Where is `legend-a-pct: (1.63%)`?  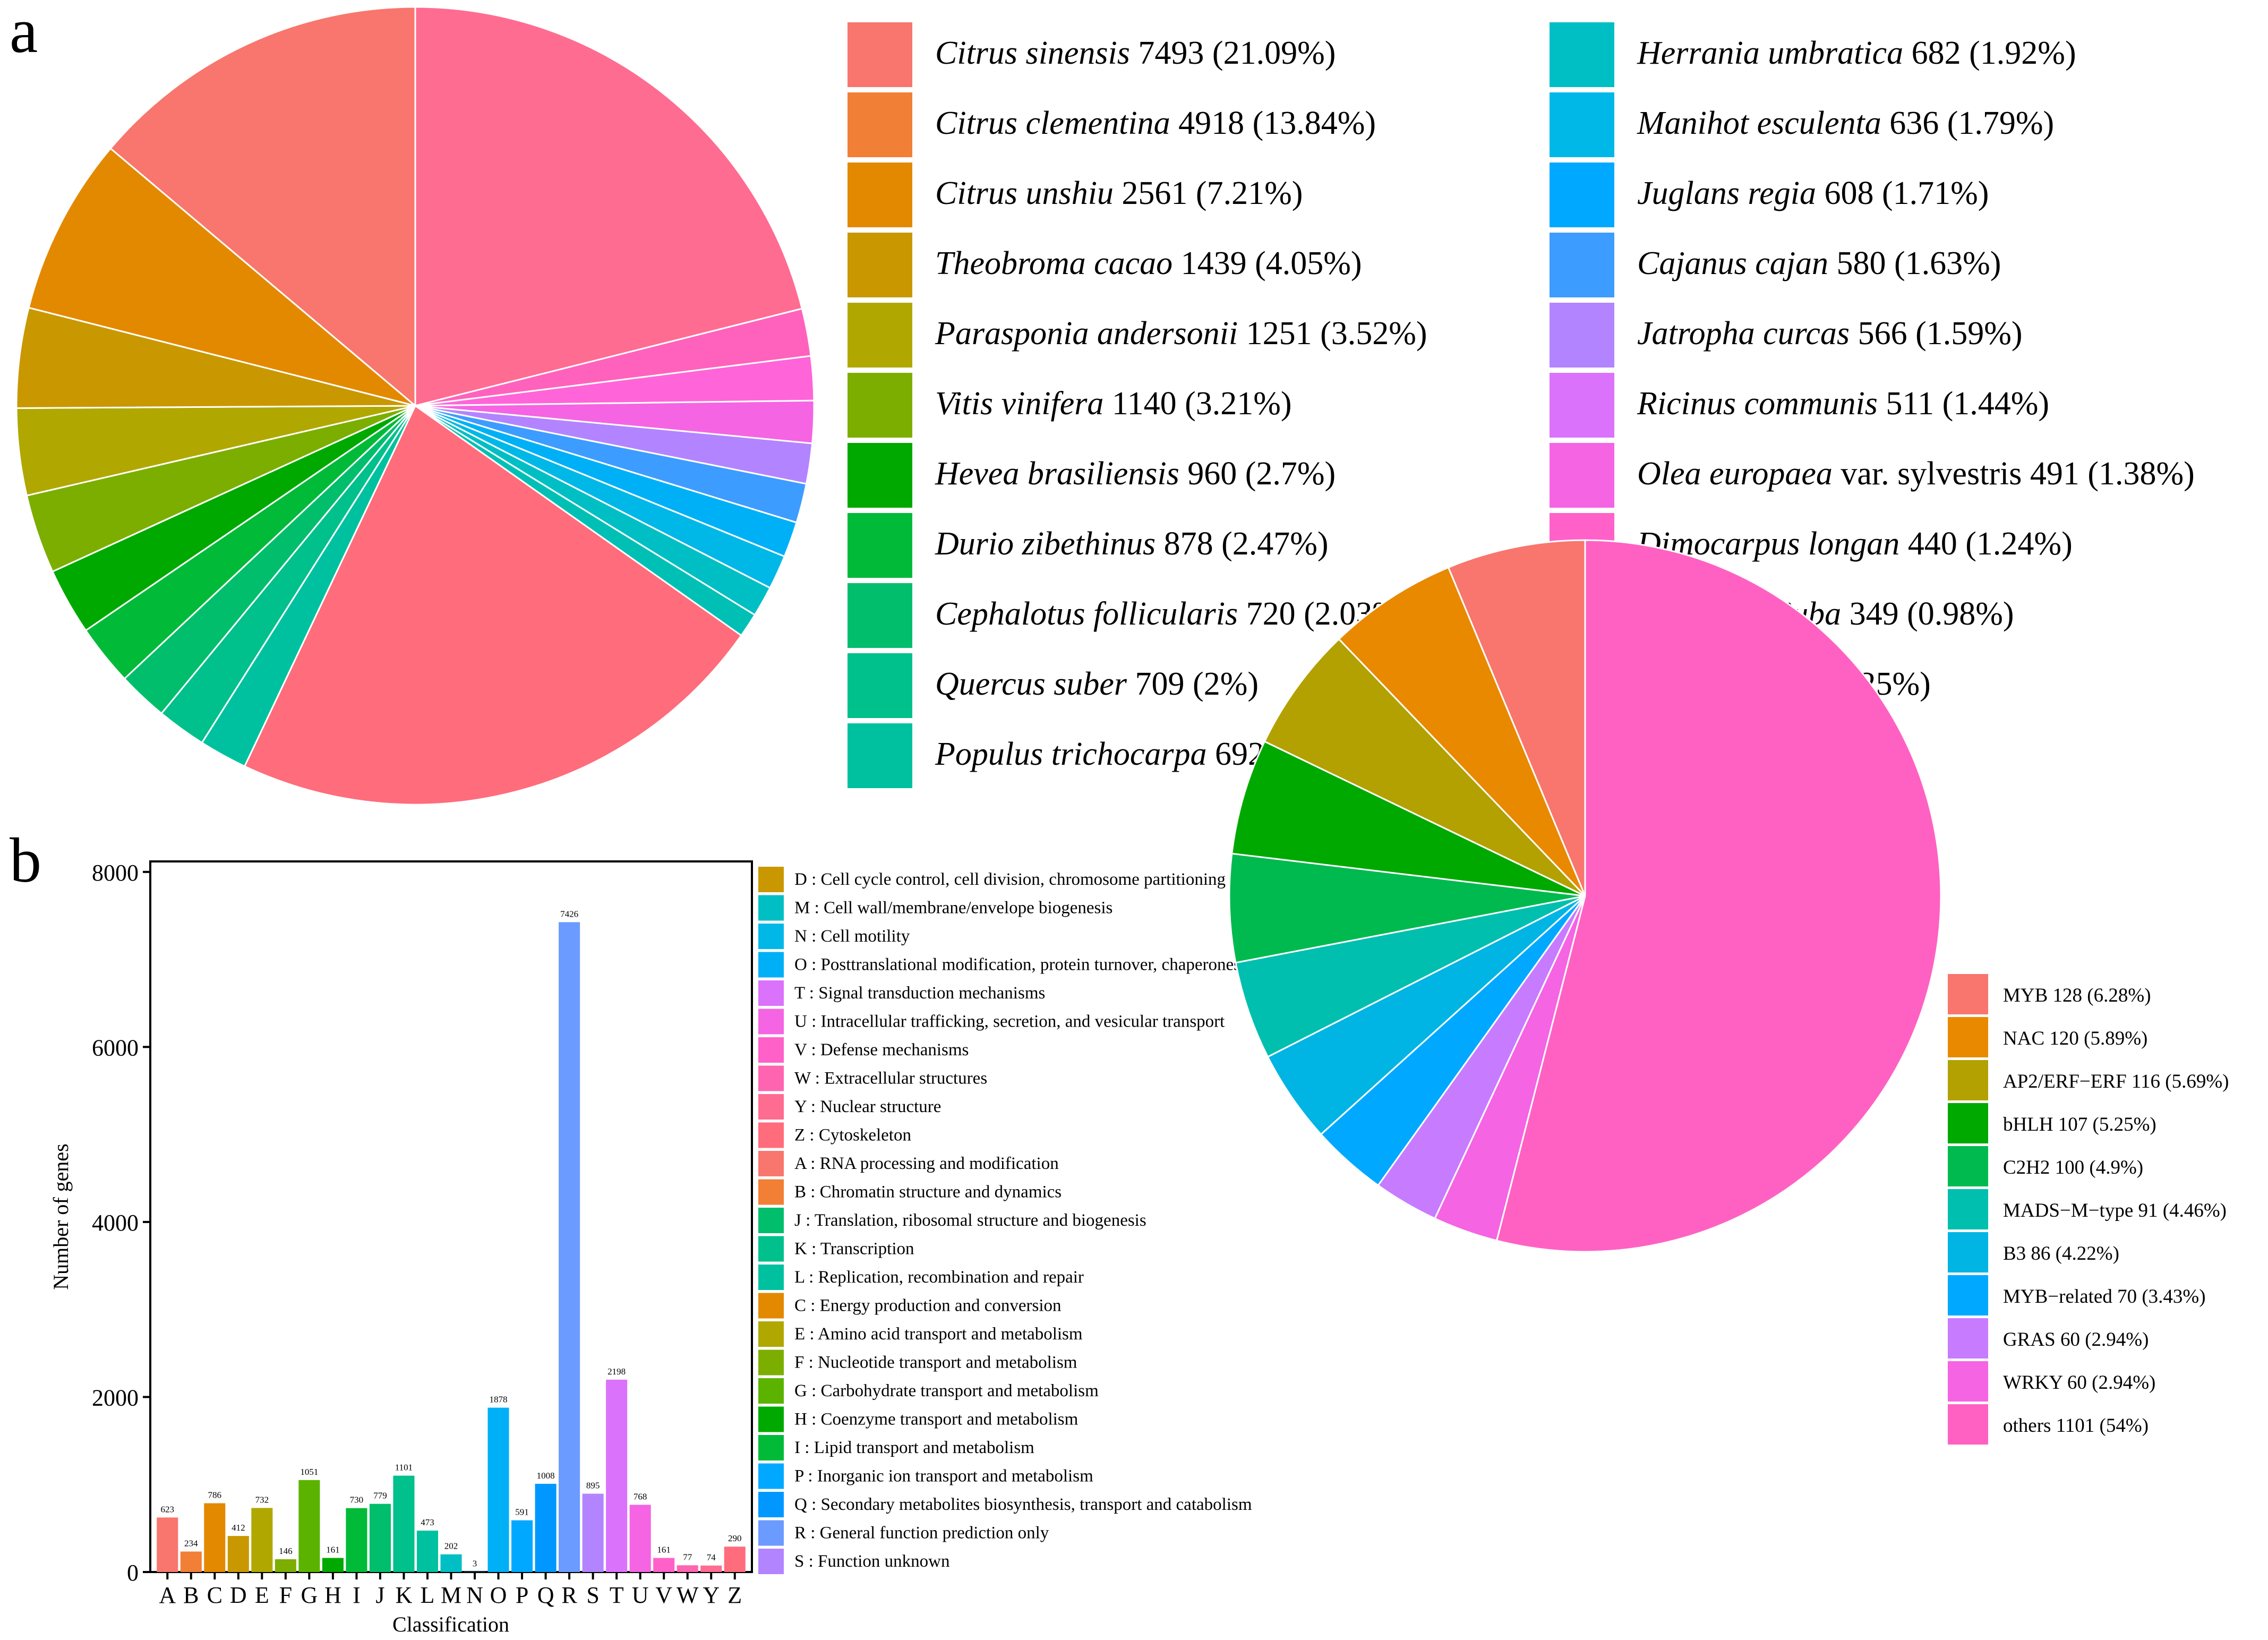 legend-a-pct: (1.63%) is located at coordinates (1943, 263).